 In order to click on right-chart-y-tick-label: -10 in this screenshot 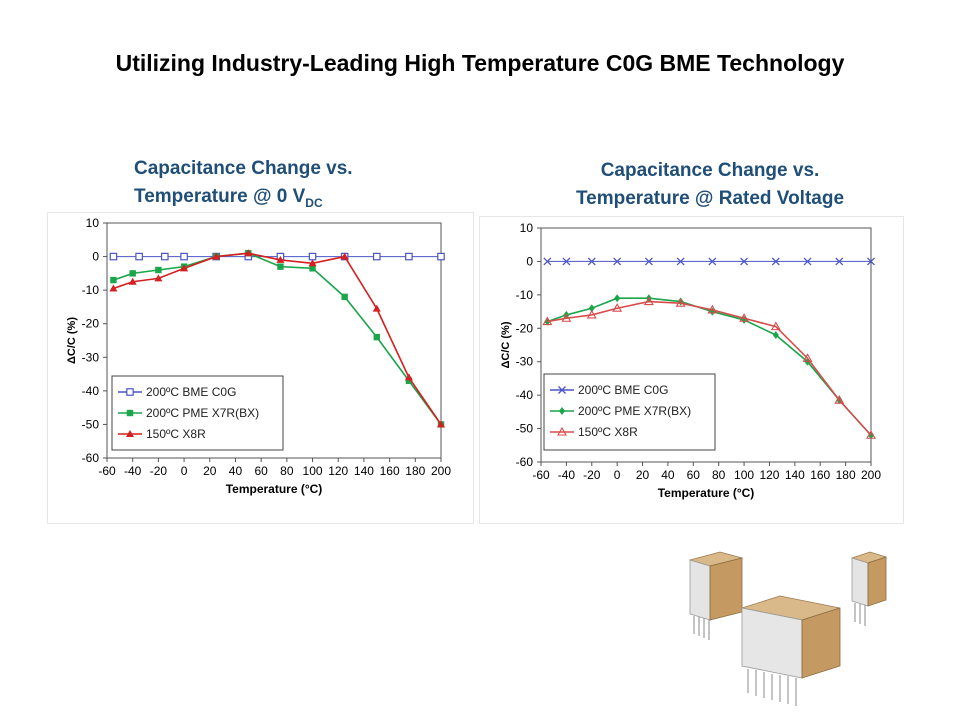, I will do `click(525, 295)`.